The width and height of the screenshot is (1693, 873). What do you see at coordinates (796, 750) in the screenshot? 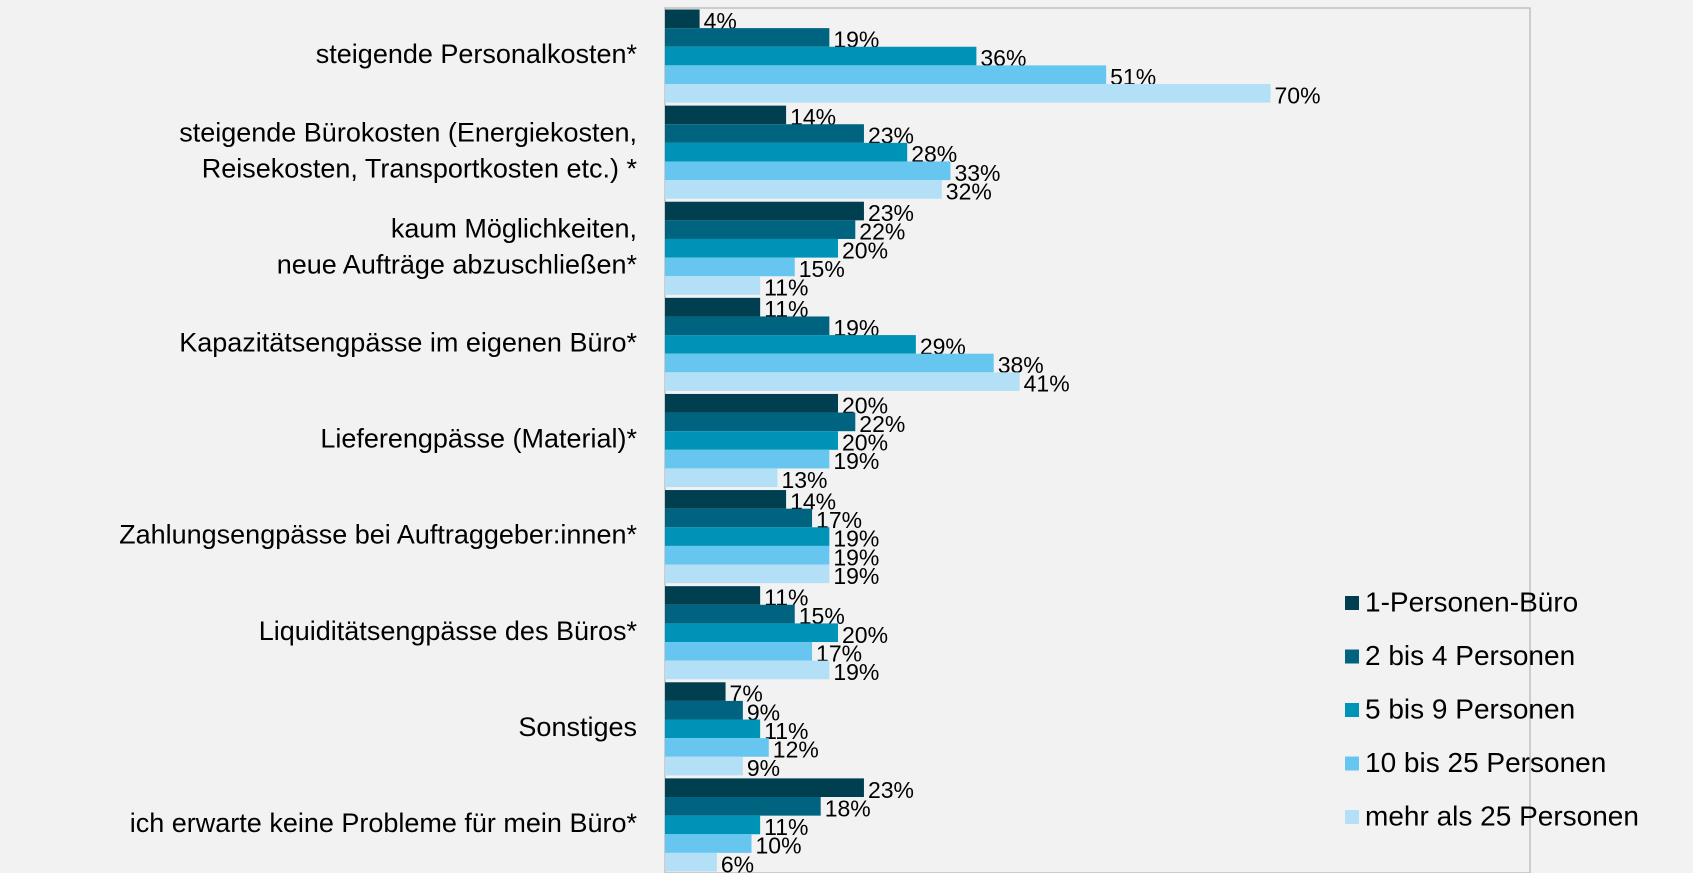
I see `data-label: 12%` at bounding box center [796, 750].